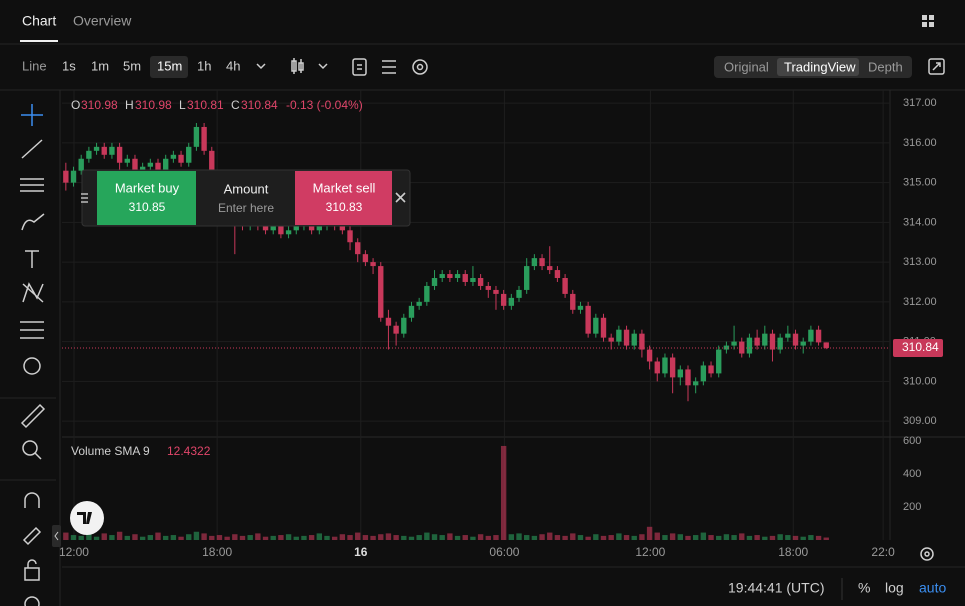 The height and width of the screenshot is (606, 965). What do you see at coordinates (820, 66) in the screenshot?
I see `view-option: TradingView` at bounding box center [820, 66].